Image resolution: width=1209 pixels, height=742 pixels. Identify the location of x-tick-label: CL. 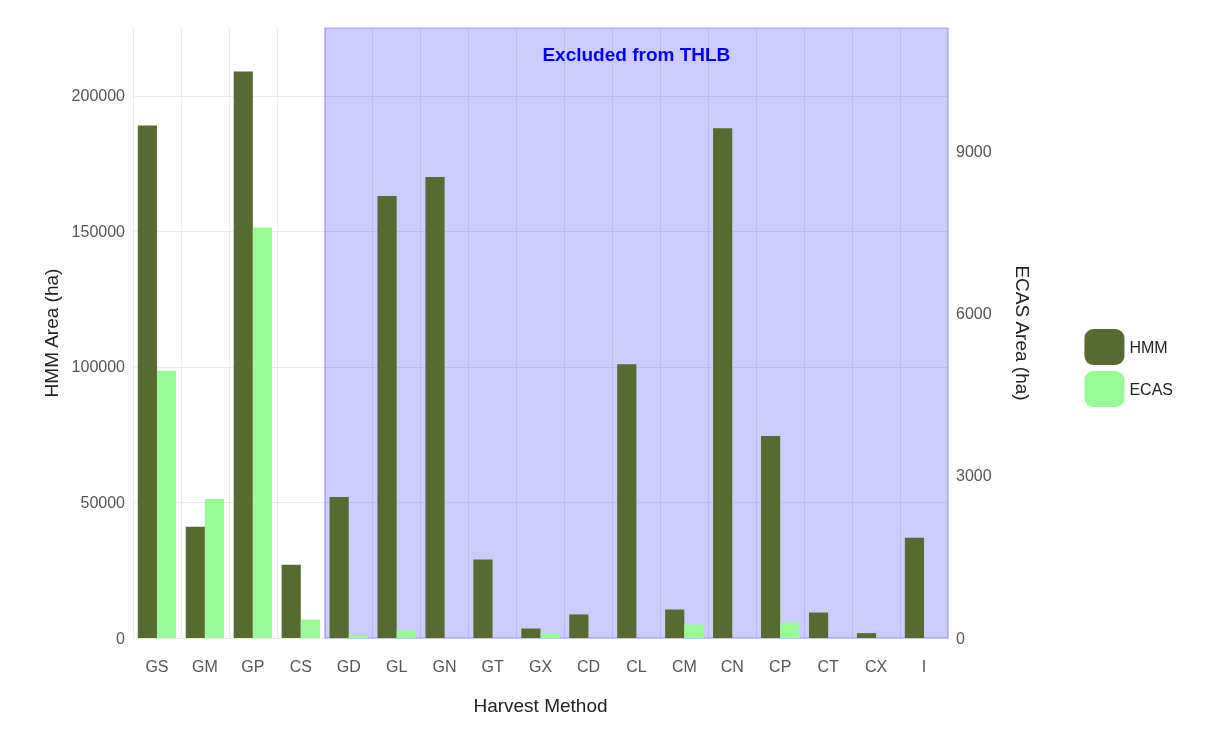
(636, 666).